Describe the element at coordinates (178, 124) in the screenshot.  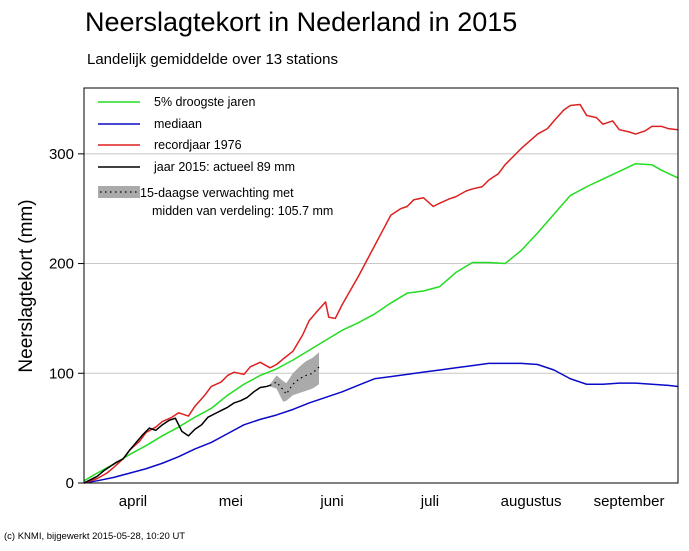
I see `legend-label-1: mediaan` at that location.